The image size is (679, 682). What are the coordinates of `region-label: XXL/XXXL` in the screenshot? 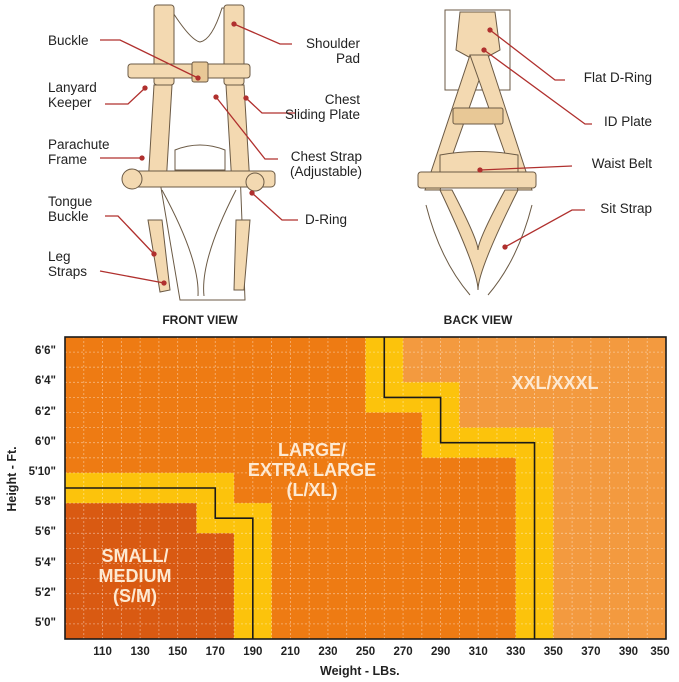 It's located at (555, 383).